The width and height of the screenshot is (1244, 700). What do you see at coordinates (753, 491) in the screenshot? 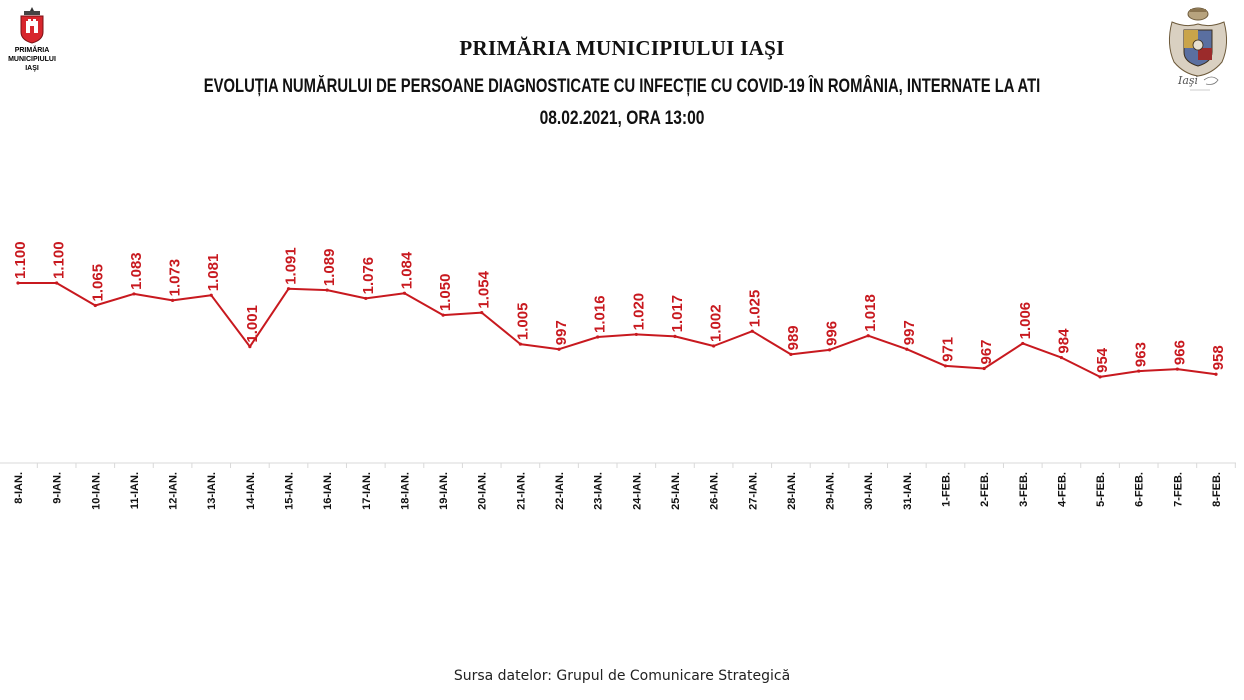
I see `x-tick-label: 27-IAN.` at bounding box center [753, 491].